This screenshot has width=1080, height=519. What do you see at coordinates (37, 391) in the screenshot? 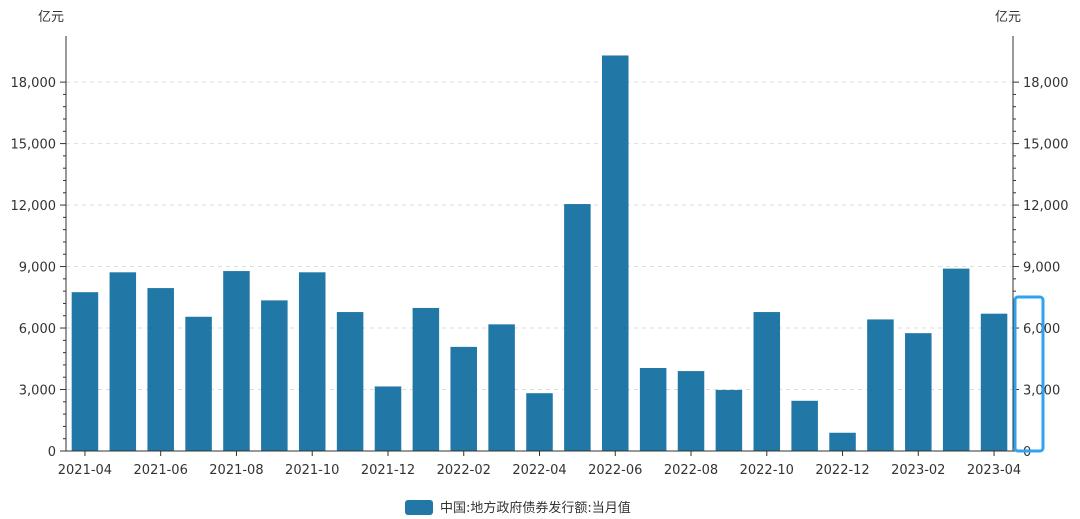
I see `left-y-tick-label: 3,000` at bounding box center [37, 391].